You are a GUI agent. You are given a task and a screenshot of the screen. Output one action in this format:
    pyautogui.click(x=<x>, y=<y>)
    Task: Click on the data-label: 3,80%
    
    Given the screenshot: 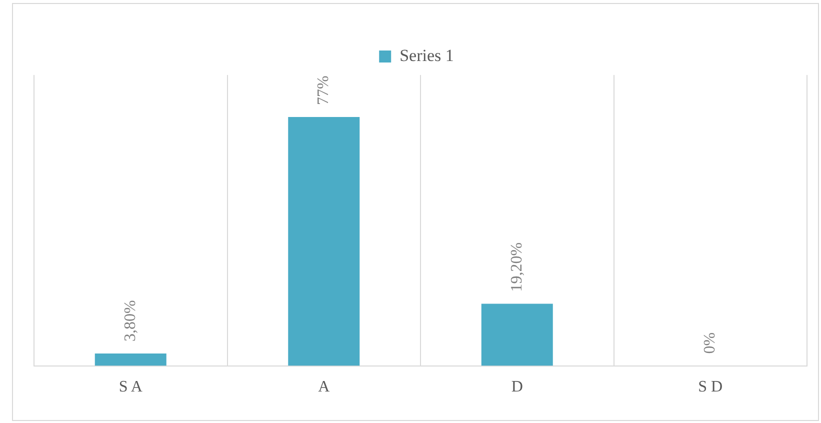 What is the action you would take?
    pyautogui.click(x=130, y=321)
    